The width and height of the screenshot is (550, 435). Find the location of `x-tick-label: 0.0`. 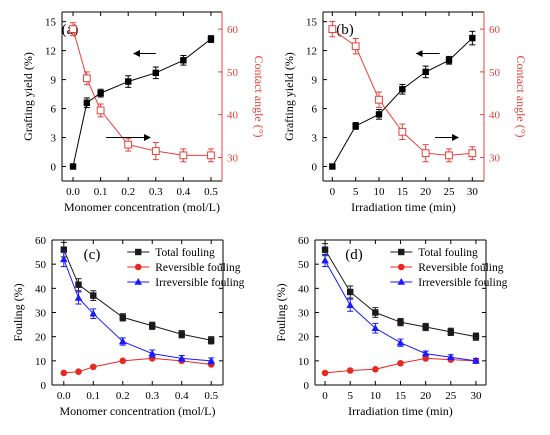

x-tick-label: 0.0 is located at coordinates (73, 192).